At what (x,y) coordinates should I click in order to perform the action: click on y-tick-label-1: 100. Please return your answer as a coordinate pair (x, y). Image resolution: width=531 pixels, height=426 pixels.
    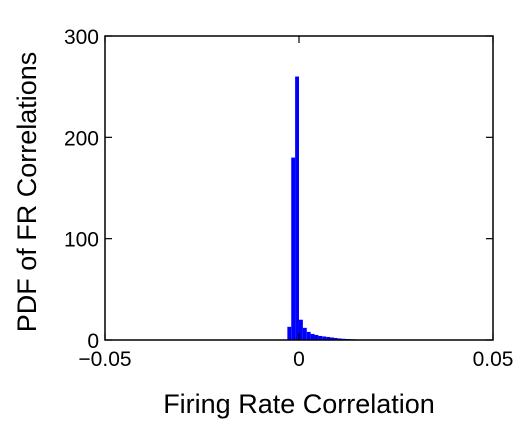
    Looking at the image, I should click on (81, 240).